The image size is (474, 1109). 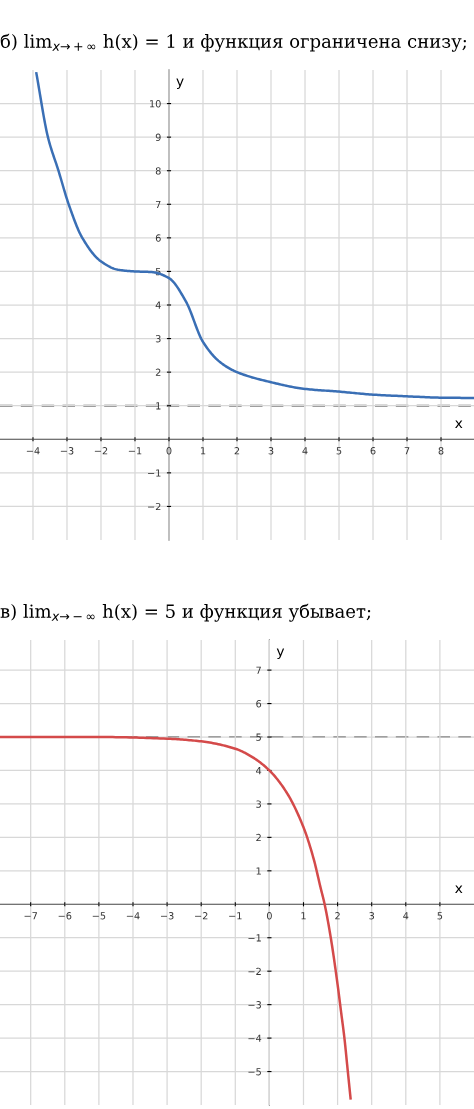 I want to click on x-tick-label: −5, so click(x=99, y=916).